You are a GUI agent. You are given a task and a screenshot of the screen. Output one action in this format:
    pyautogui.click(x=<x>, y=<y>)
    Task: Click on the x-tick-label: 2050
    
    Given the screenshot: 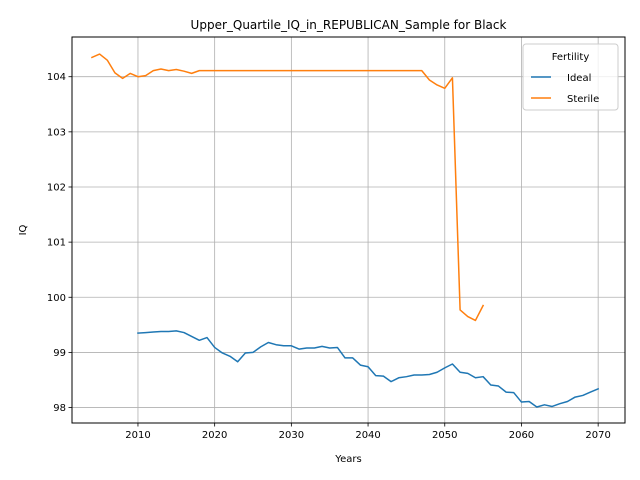 What is the action you would take?
    pyautogui.click(x=444, y=435)
    